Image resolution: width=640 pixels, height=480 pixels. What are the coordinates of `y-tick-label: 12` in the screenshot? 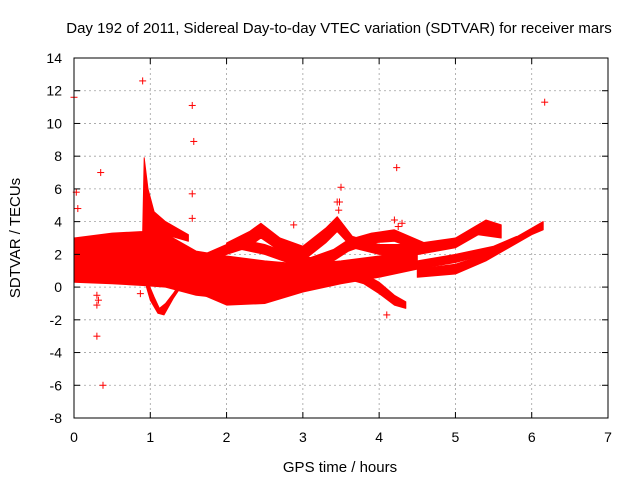 It's located at (54, 91).